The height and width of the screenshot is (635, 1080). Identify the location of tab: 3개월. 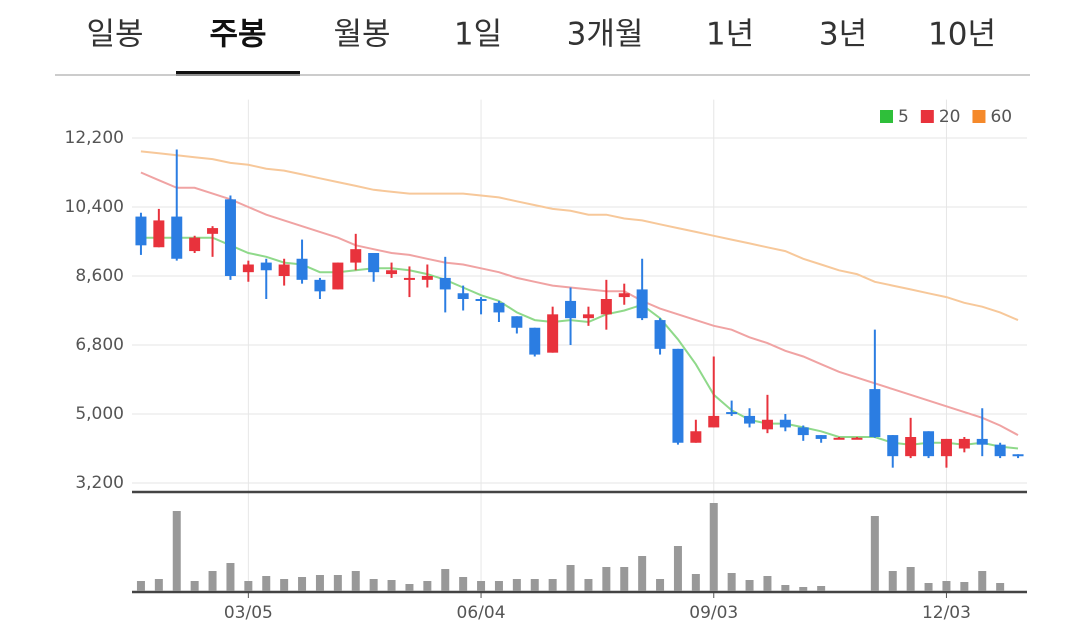
(605, 35).